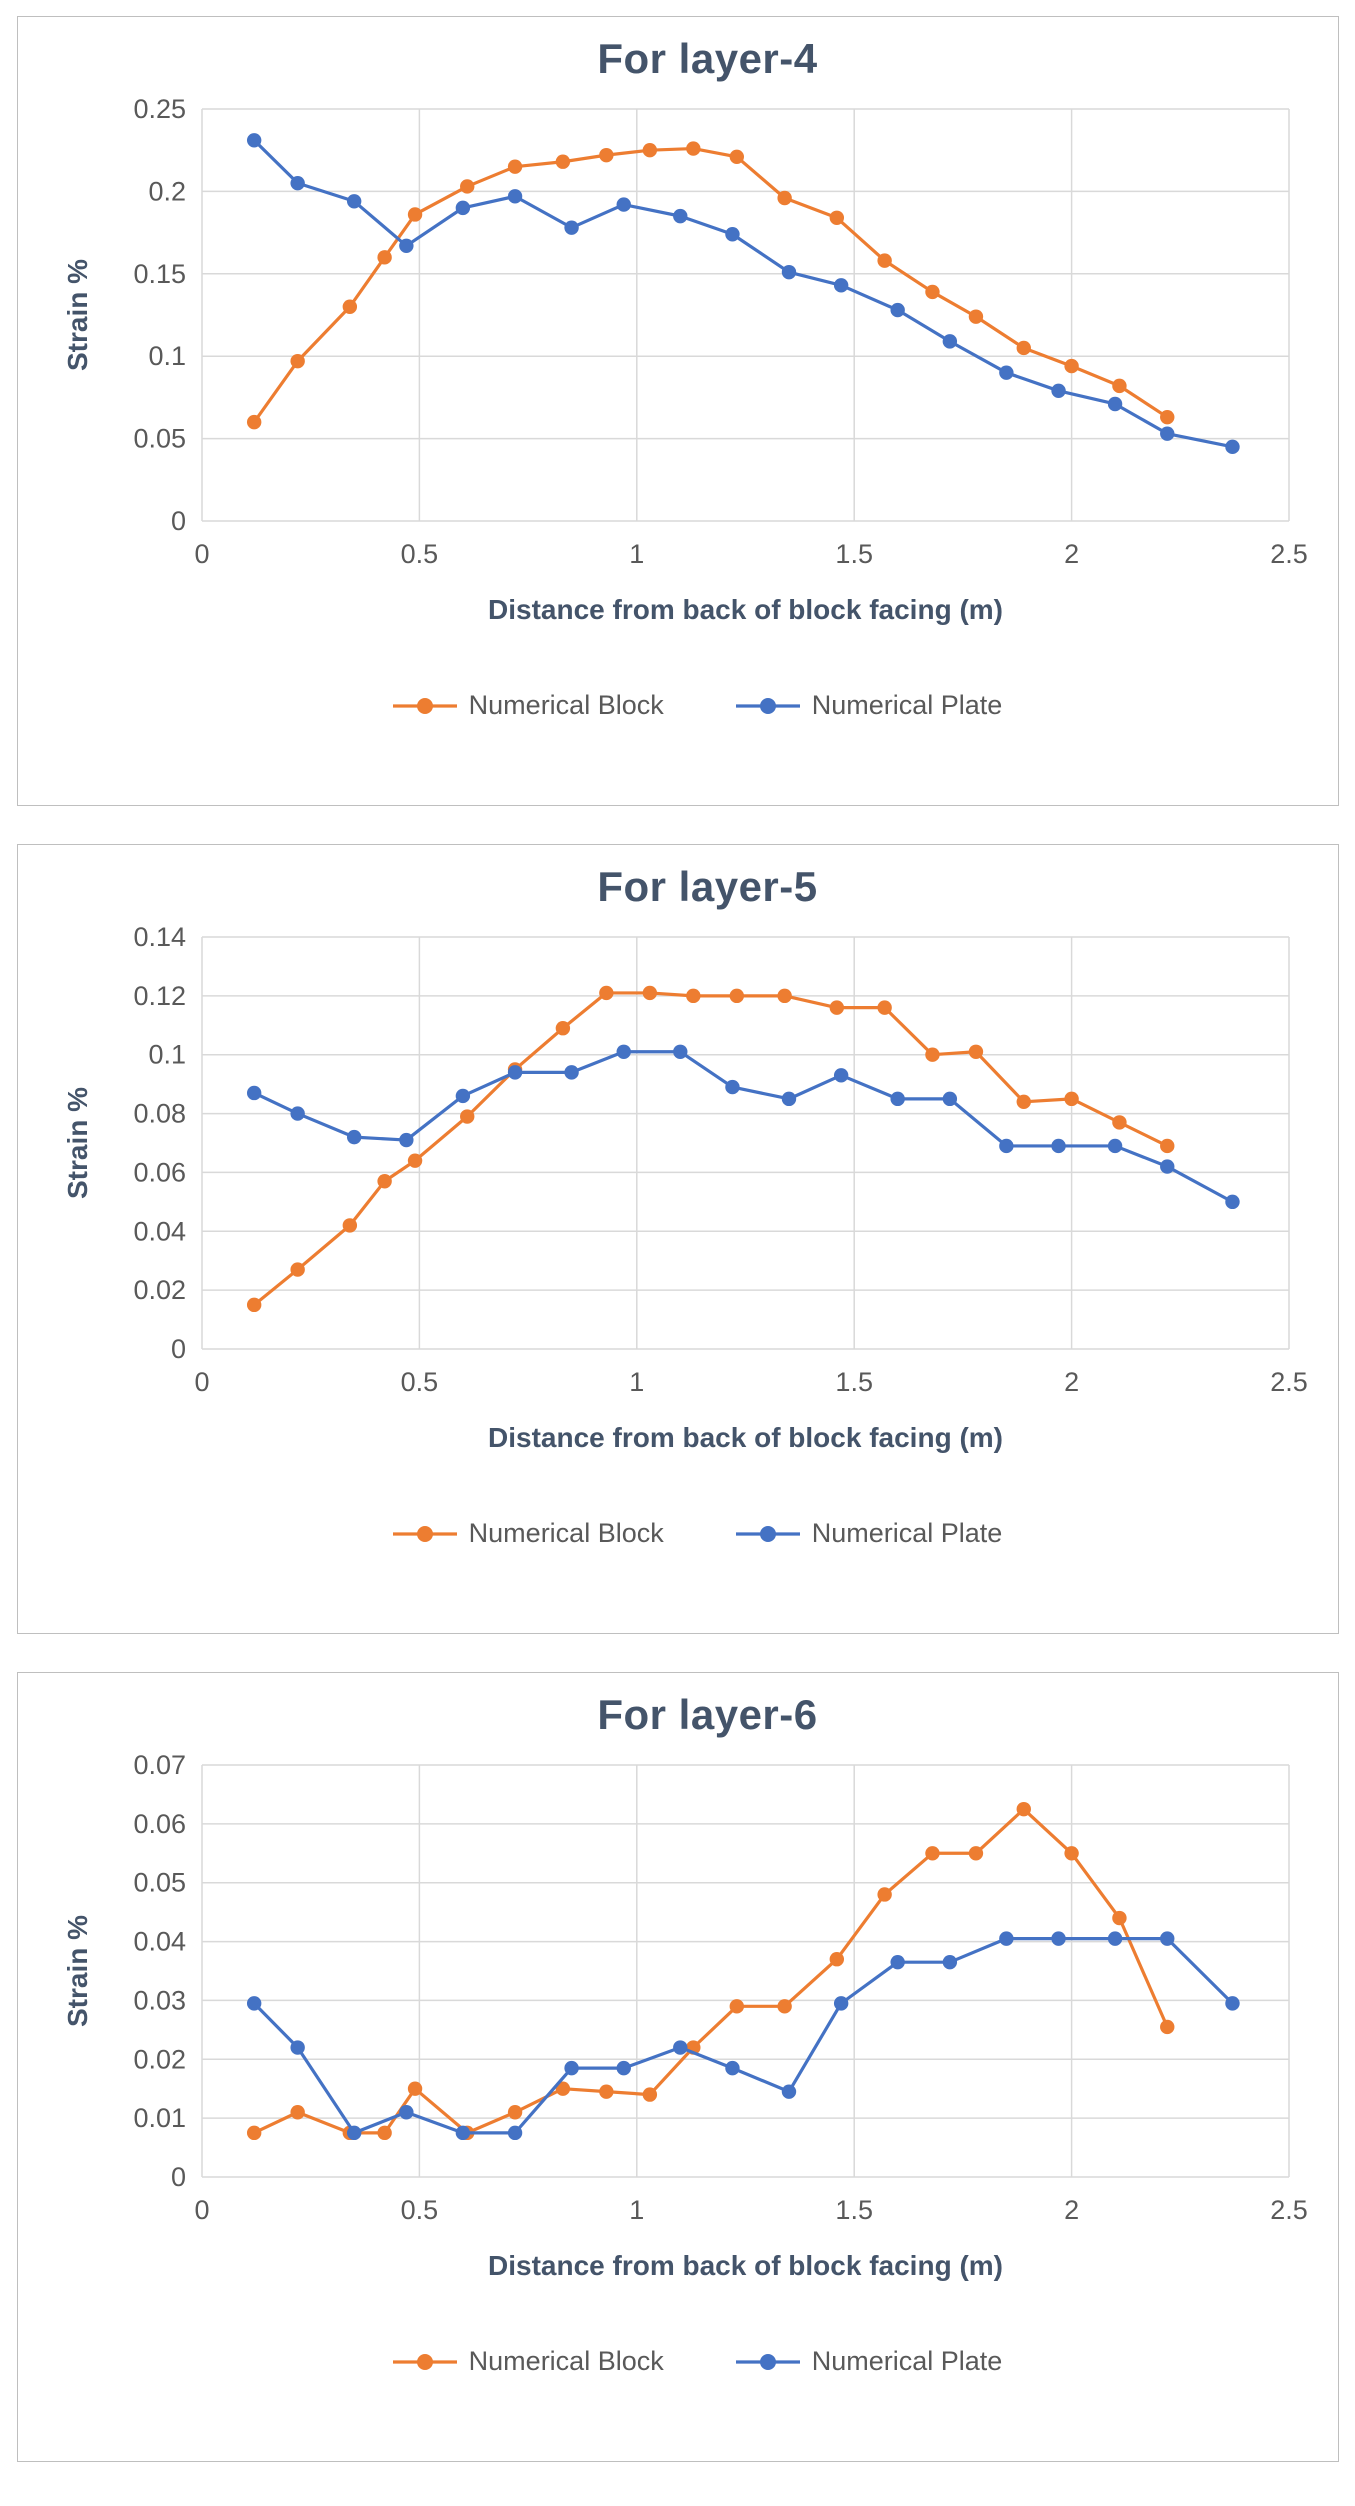  I want to click on y-tick-label: 0.03, so click(159, 2000).